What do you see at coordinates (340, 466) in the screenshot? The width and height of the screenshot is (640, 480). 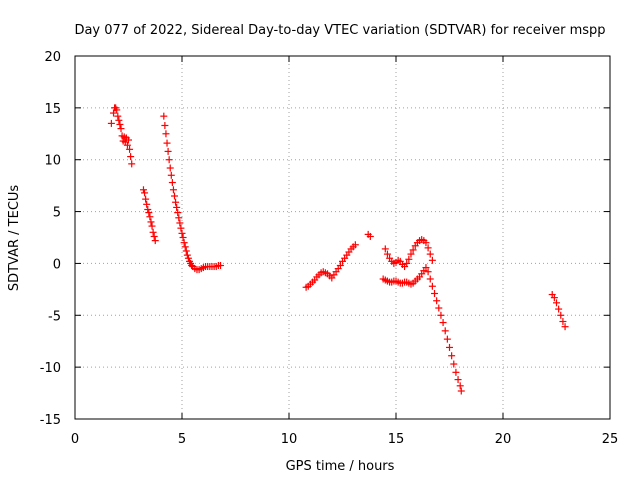 I see `x-axis-label: GPS time / hours` at bounding box center [340, 466].